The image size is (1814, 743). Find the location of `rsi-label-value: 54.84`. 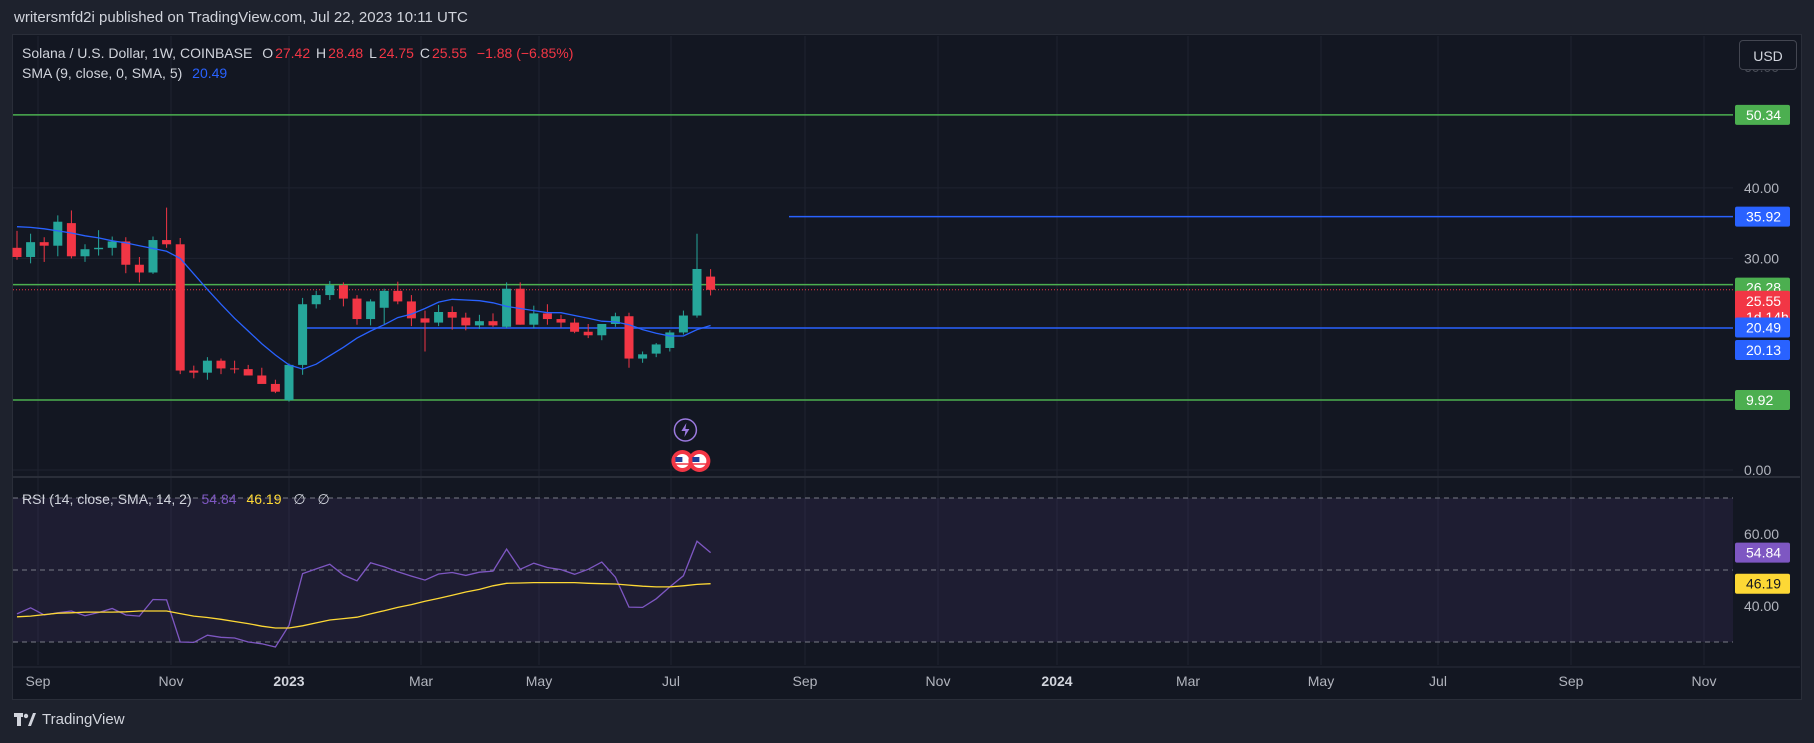

rsi-label-value: 54.84 is located at coordinates (1763, 553).